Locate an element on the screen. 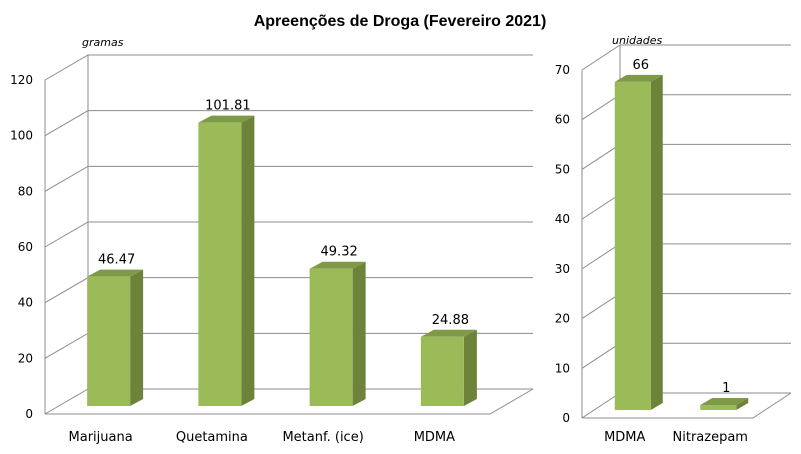  y-tick-label: 100 is located at coordinates (21, 136).